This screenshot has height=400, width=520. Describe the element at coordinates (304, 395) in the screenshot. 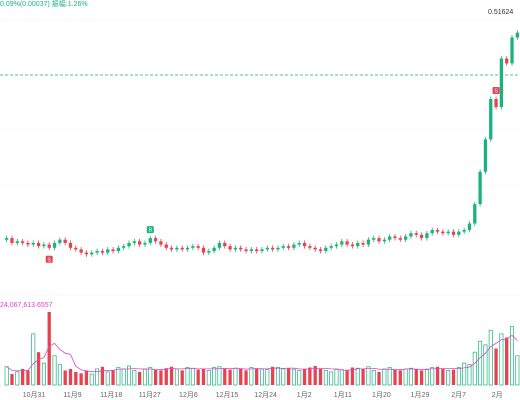

I see `x-tick-label: 1月2` at that location.